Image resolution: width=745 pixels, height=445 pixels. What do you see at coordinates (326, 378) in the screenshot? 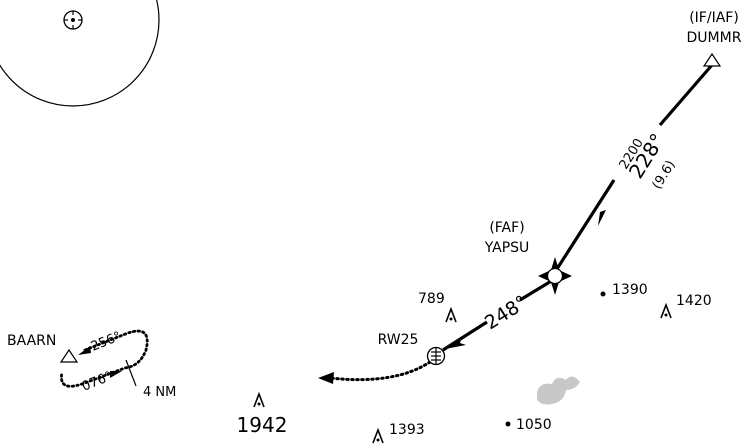
I see `missed-approach-arrow-icon` at bounding box center [326, 378].